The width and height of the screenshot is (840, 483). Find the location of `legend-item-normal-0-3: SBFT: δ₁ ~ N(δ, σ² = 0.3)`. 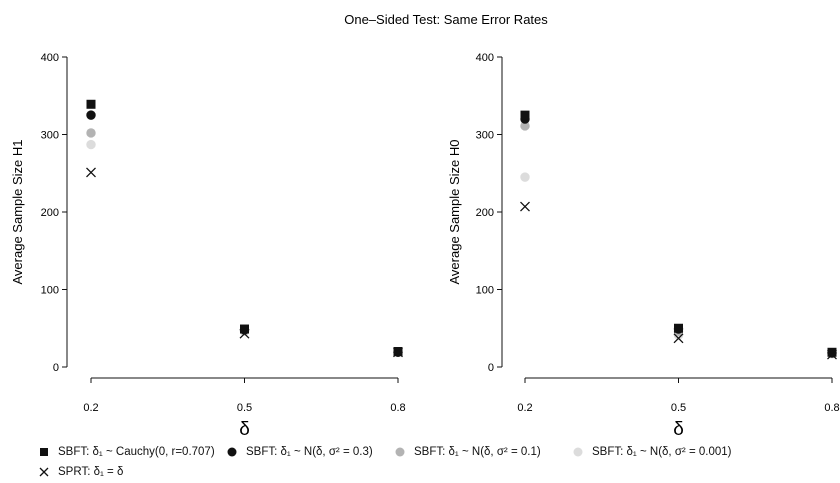

legend-item-normal-0-3: SBFT: δ₁ ~ N(δ, σ² = 0.3) is located at coordinates (299, 452).